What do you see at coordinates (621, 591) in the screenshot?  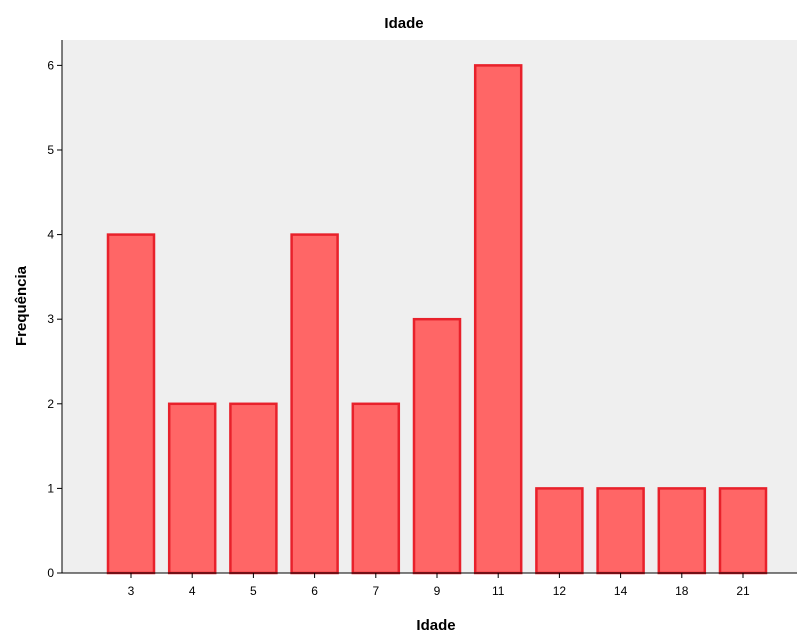 I see `x-tick-label: 14` at bounding box center [621, 591].